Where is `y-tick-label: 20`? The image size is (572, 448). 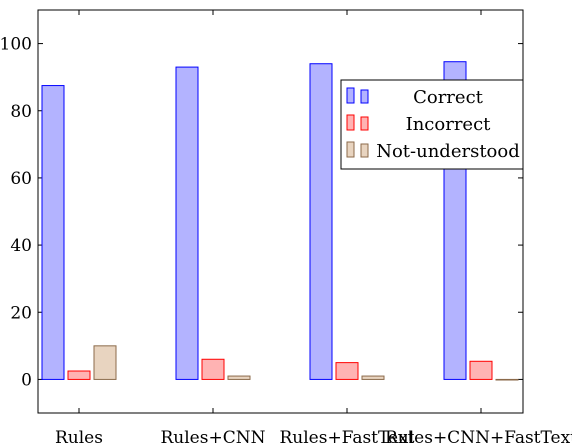 y-tick-label: 20 is located at coordinates (21, 313).